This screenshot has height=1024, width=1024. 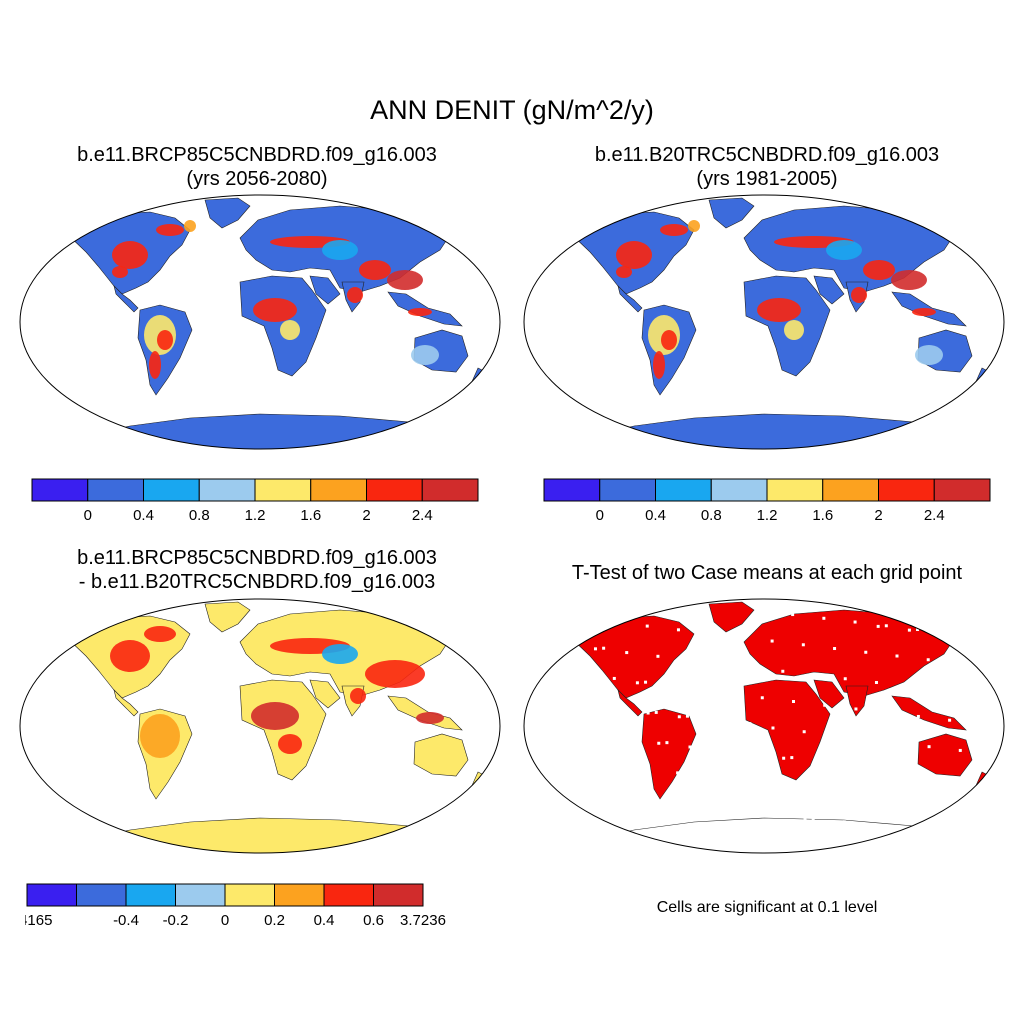 What do you see at coordinates (373, 920) in the screenshot?
I see `colorbar-tick-label: 0.6` at bounding box center [373, 920].